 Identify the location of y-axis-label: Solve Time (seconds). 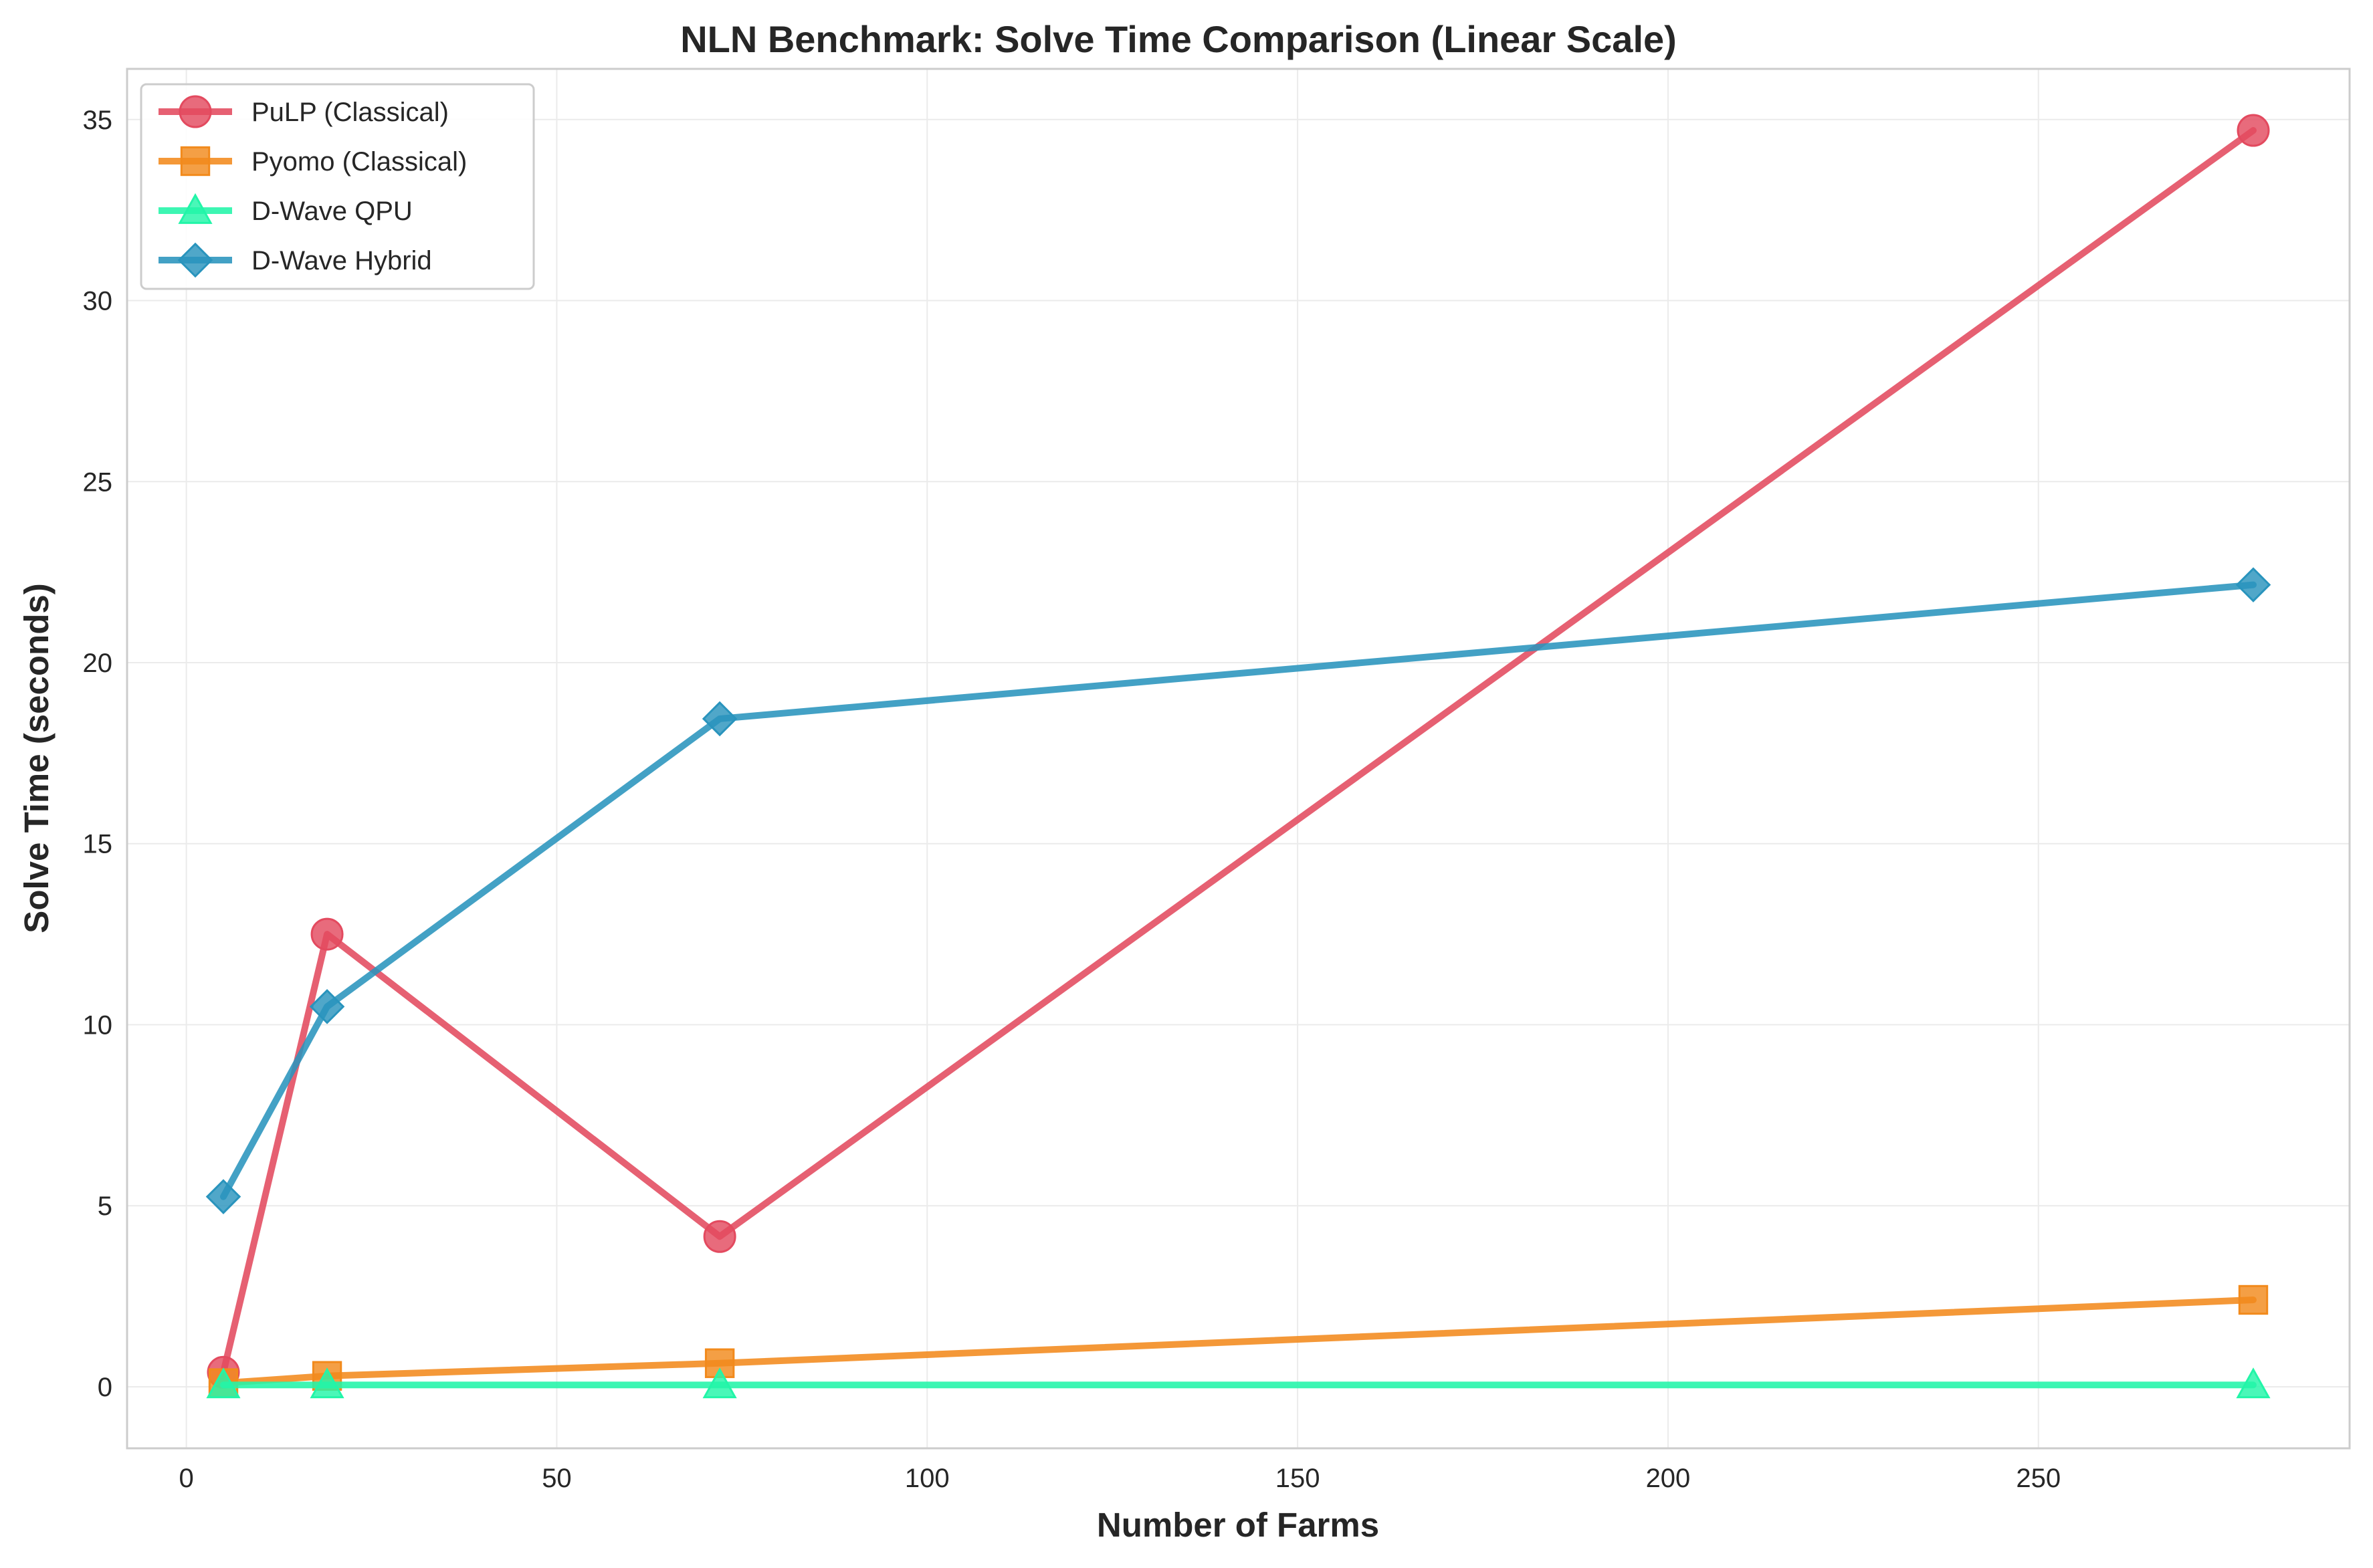
(36, 758).